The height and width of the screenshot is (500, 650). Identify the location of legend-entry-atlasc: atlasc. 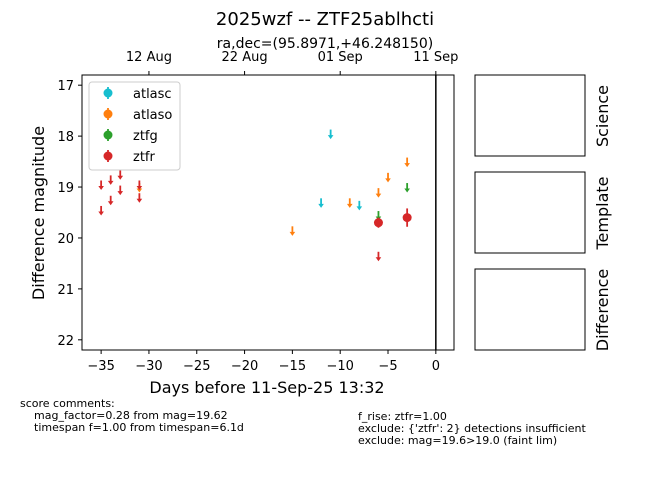
(137, 94).